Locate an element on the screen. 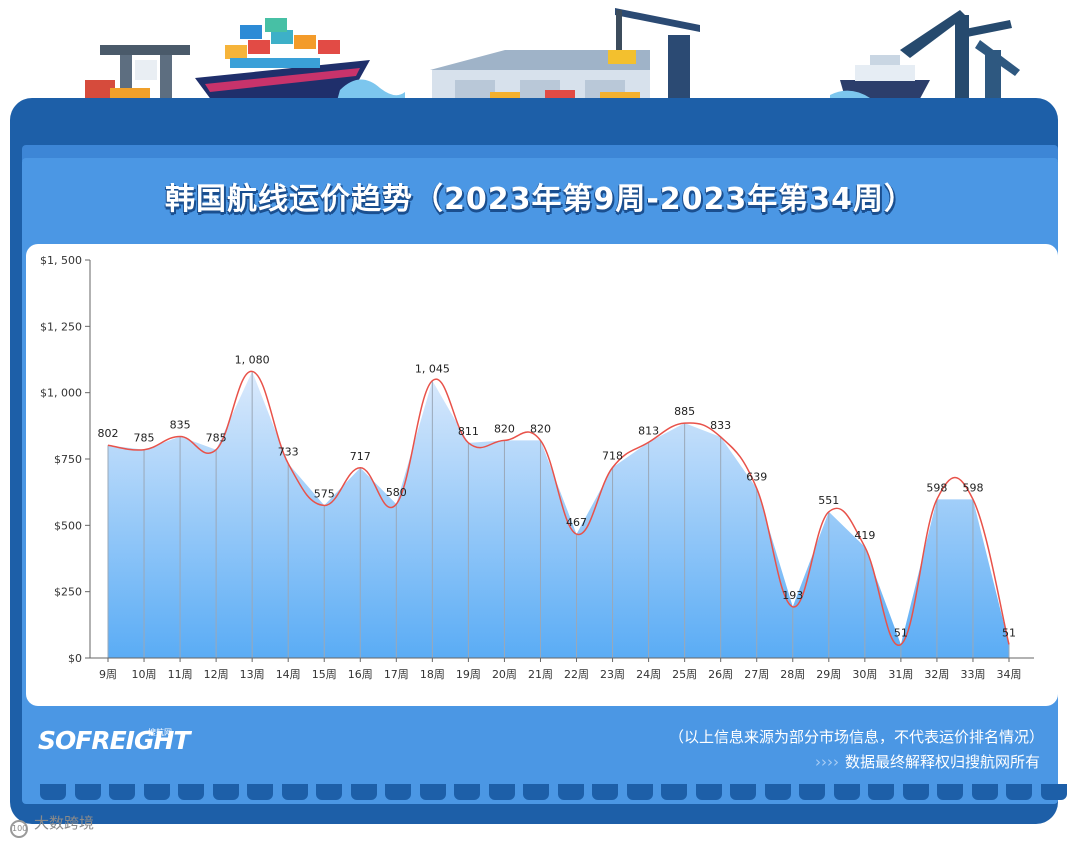 The height and width of the screenshot is (841, 1080). data-label: 639 is located at coordinates (756, 476).